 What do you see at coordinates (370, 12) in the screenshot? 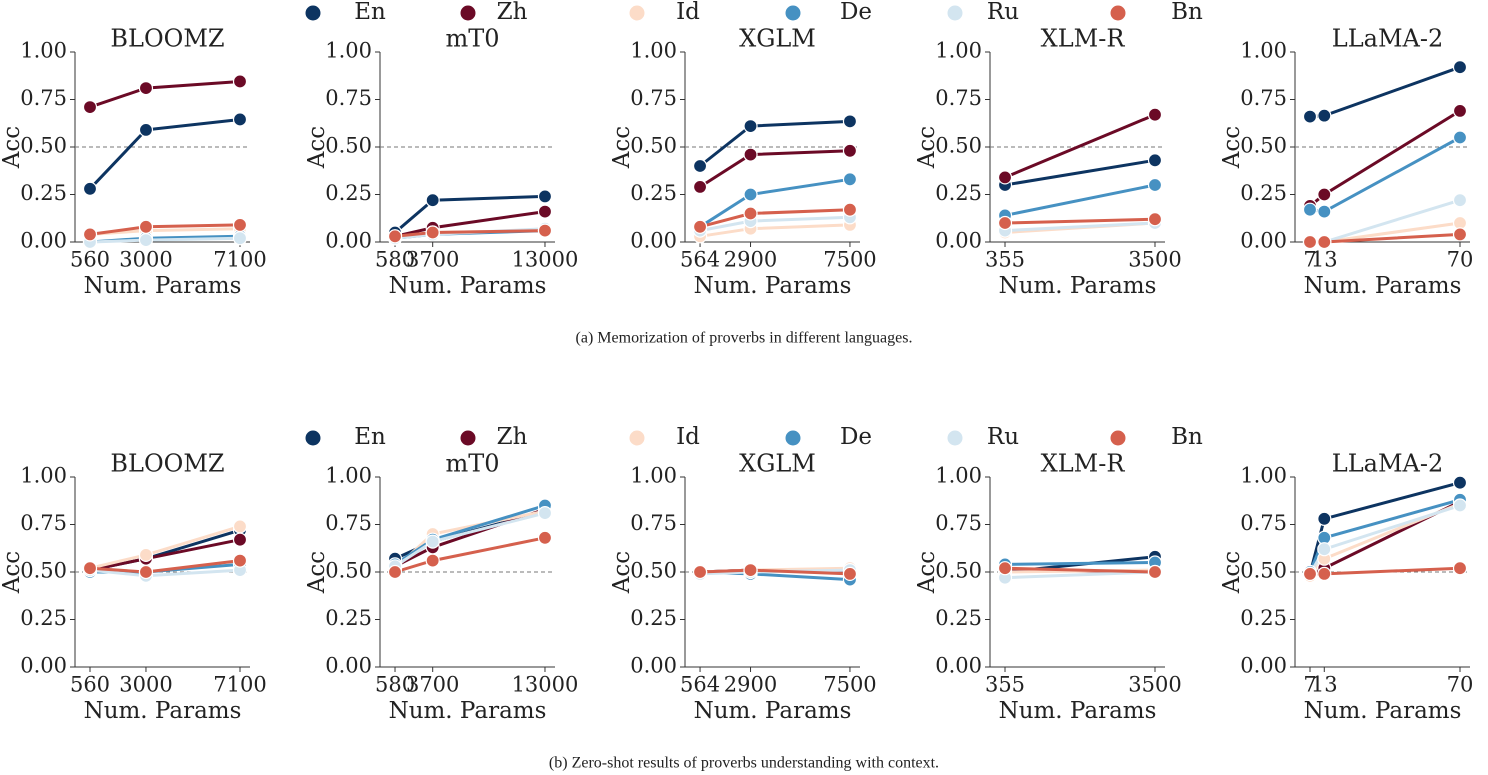
I see `legend-label: En` at bounding box center [370, 12].